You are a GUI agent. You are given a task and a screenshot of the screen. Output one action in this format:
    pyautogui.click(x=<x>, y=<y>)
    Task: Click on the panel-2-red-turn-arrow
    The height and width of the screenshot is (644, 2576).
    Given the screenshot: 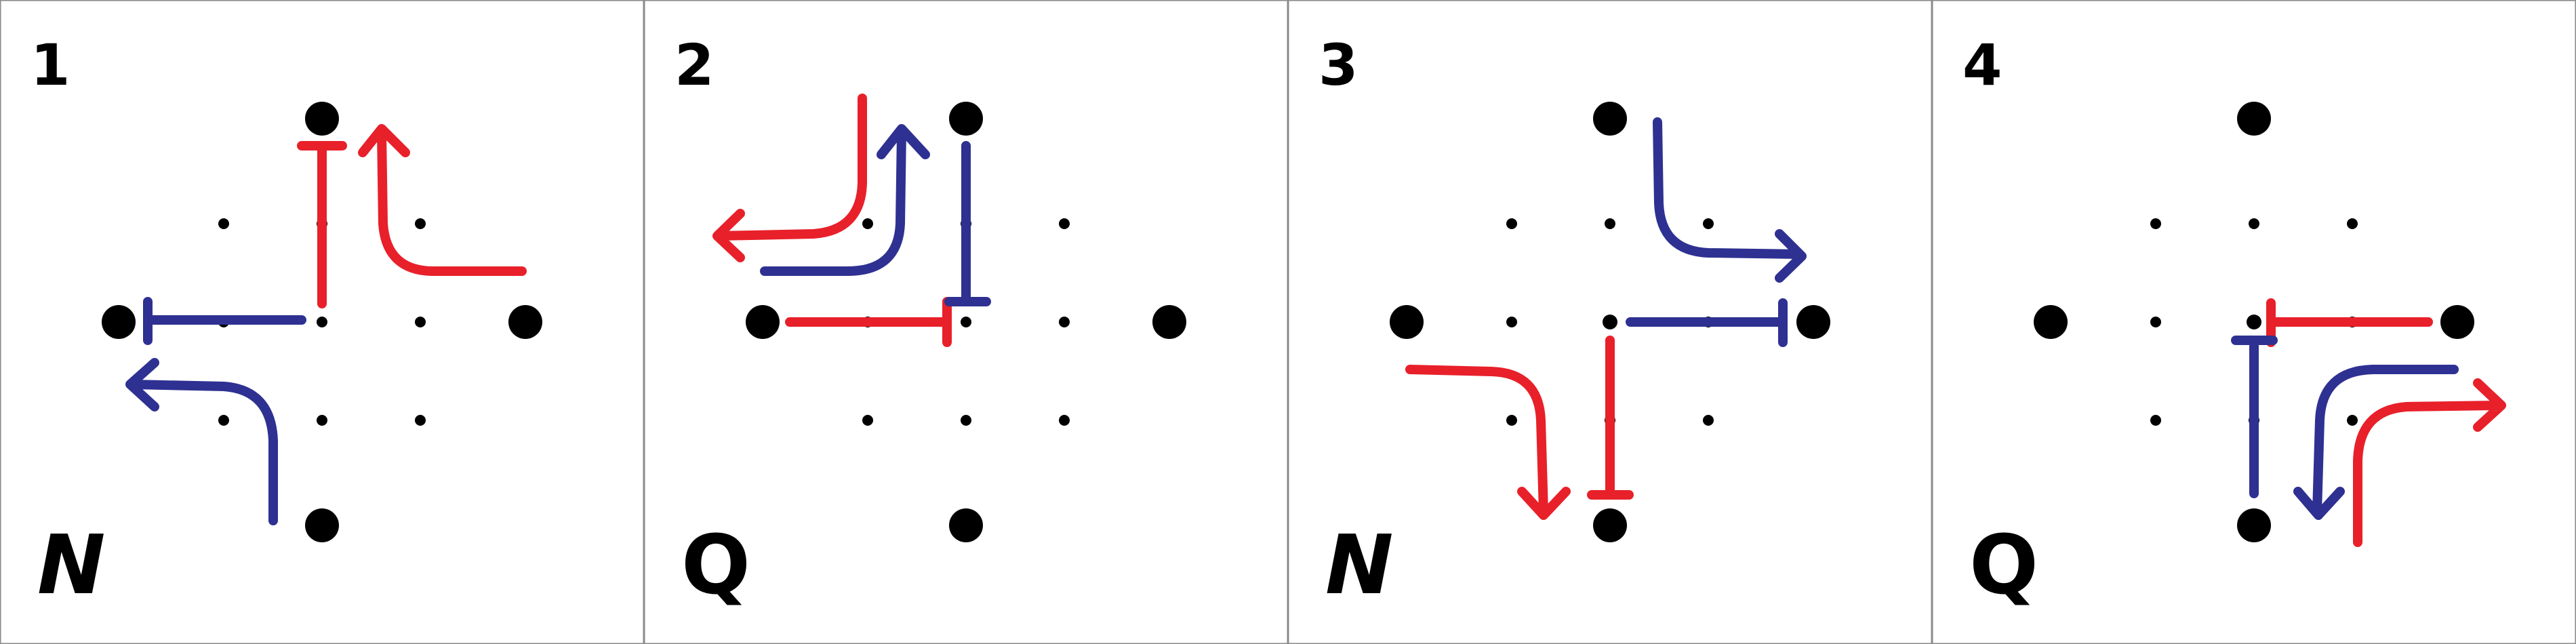 What is the action you would take?
    pyautogui.click(x=789, y=178)
    